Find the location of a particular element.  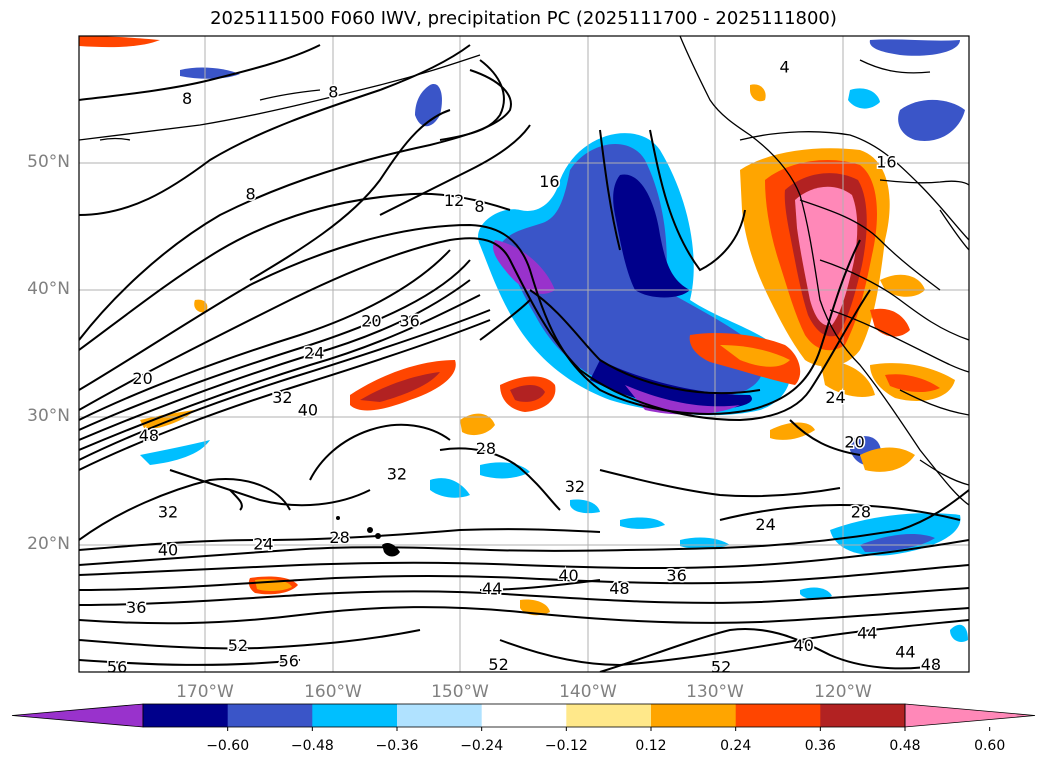

lon-tick-130w: 130°W is located at coordinates (715, 692).